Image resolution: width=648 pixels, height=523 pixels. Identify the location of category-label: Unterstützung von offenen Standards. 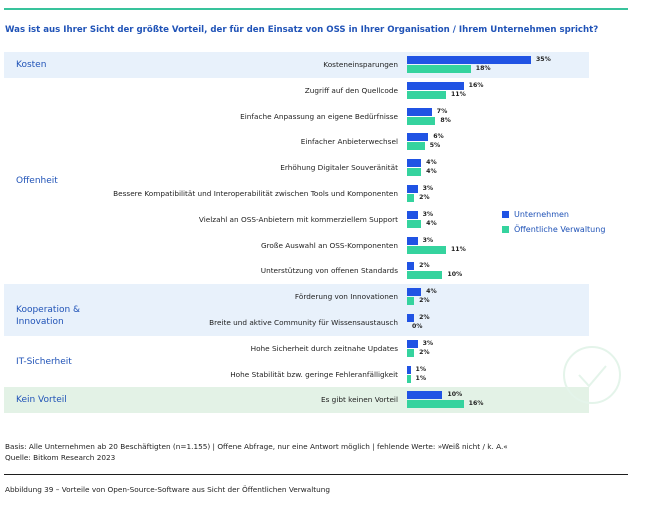
(329, 271).